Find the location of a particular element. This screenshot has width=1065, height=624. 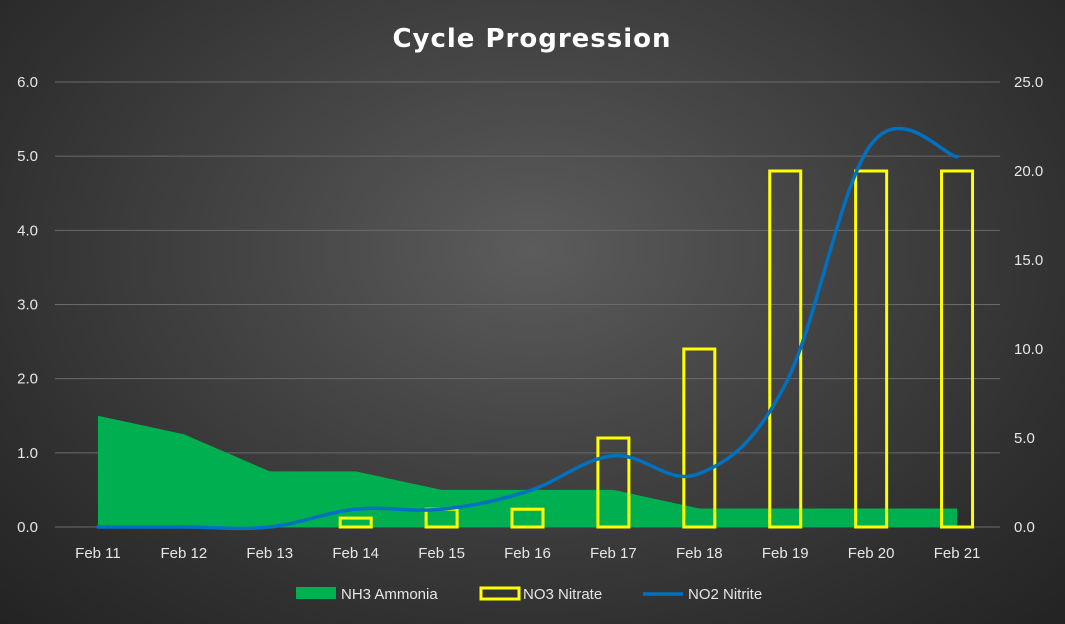

y-right-tick-label: 15.0 is located at coordinates (1028, 260).